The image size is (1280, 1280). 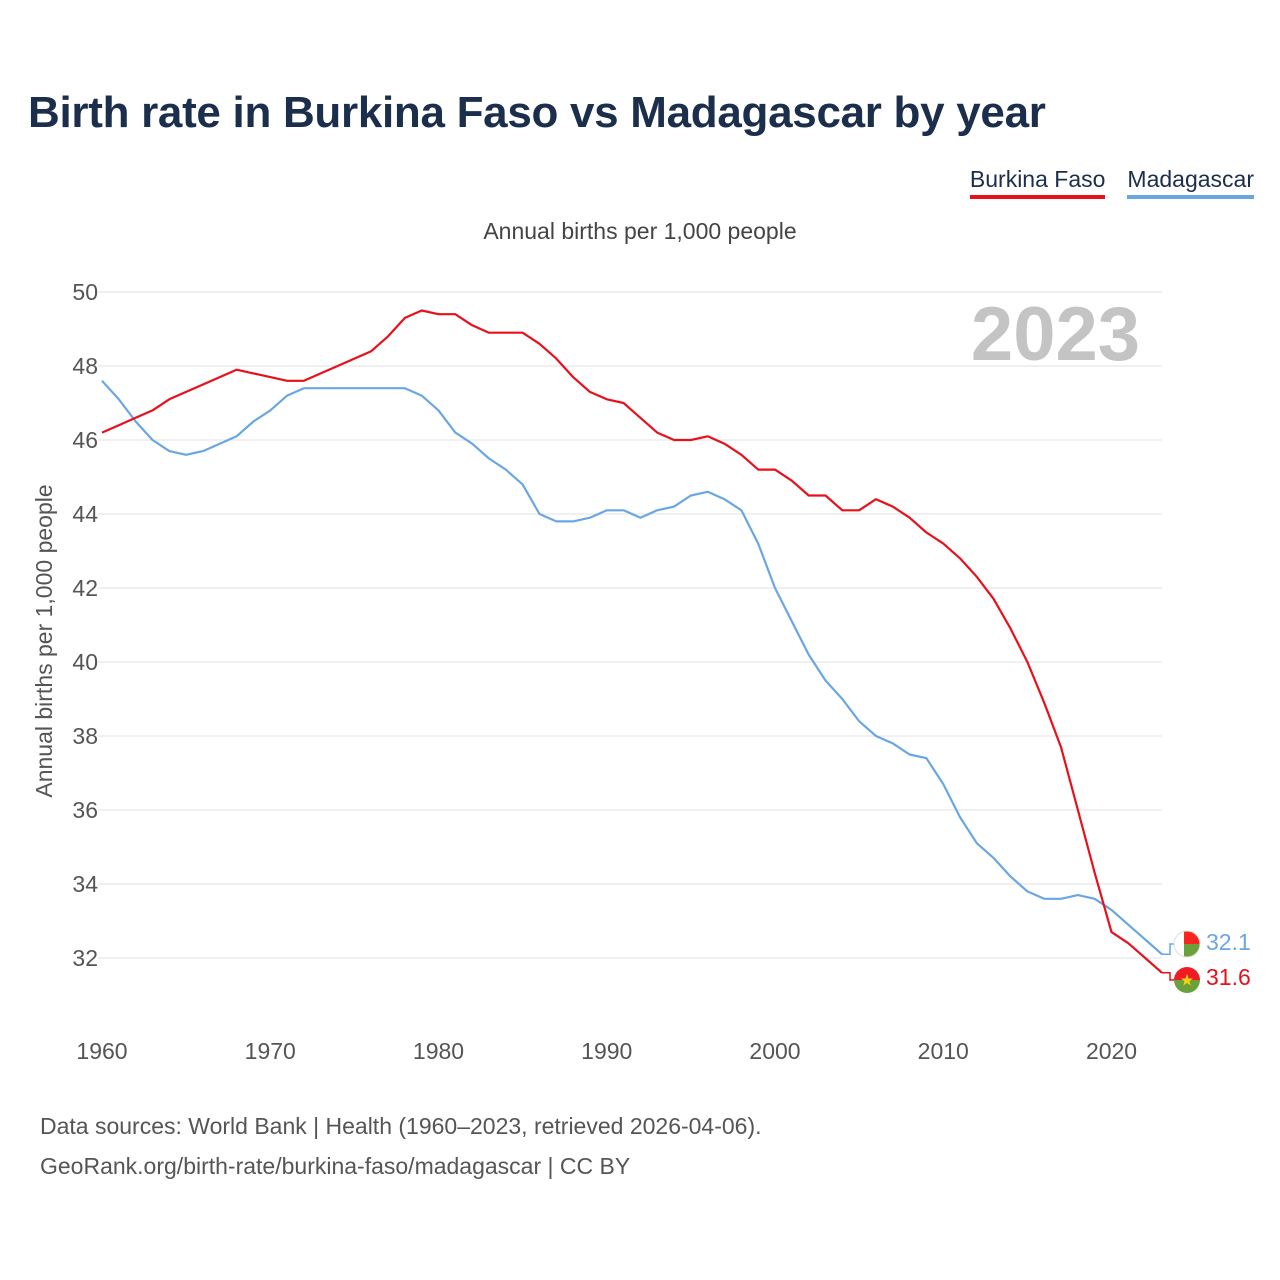 I want to click on y-tick-label: 38, so click(x=85, y=736).